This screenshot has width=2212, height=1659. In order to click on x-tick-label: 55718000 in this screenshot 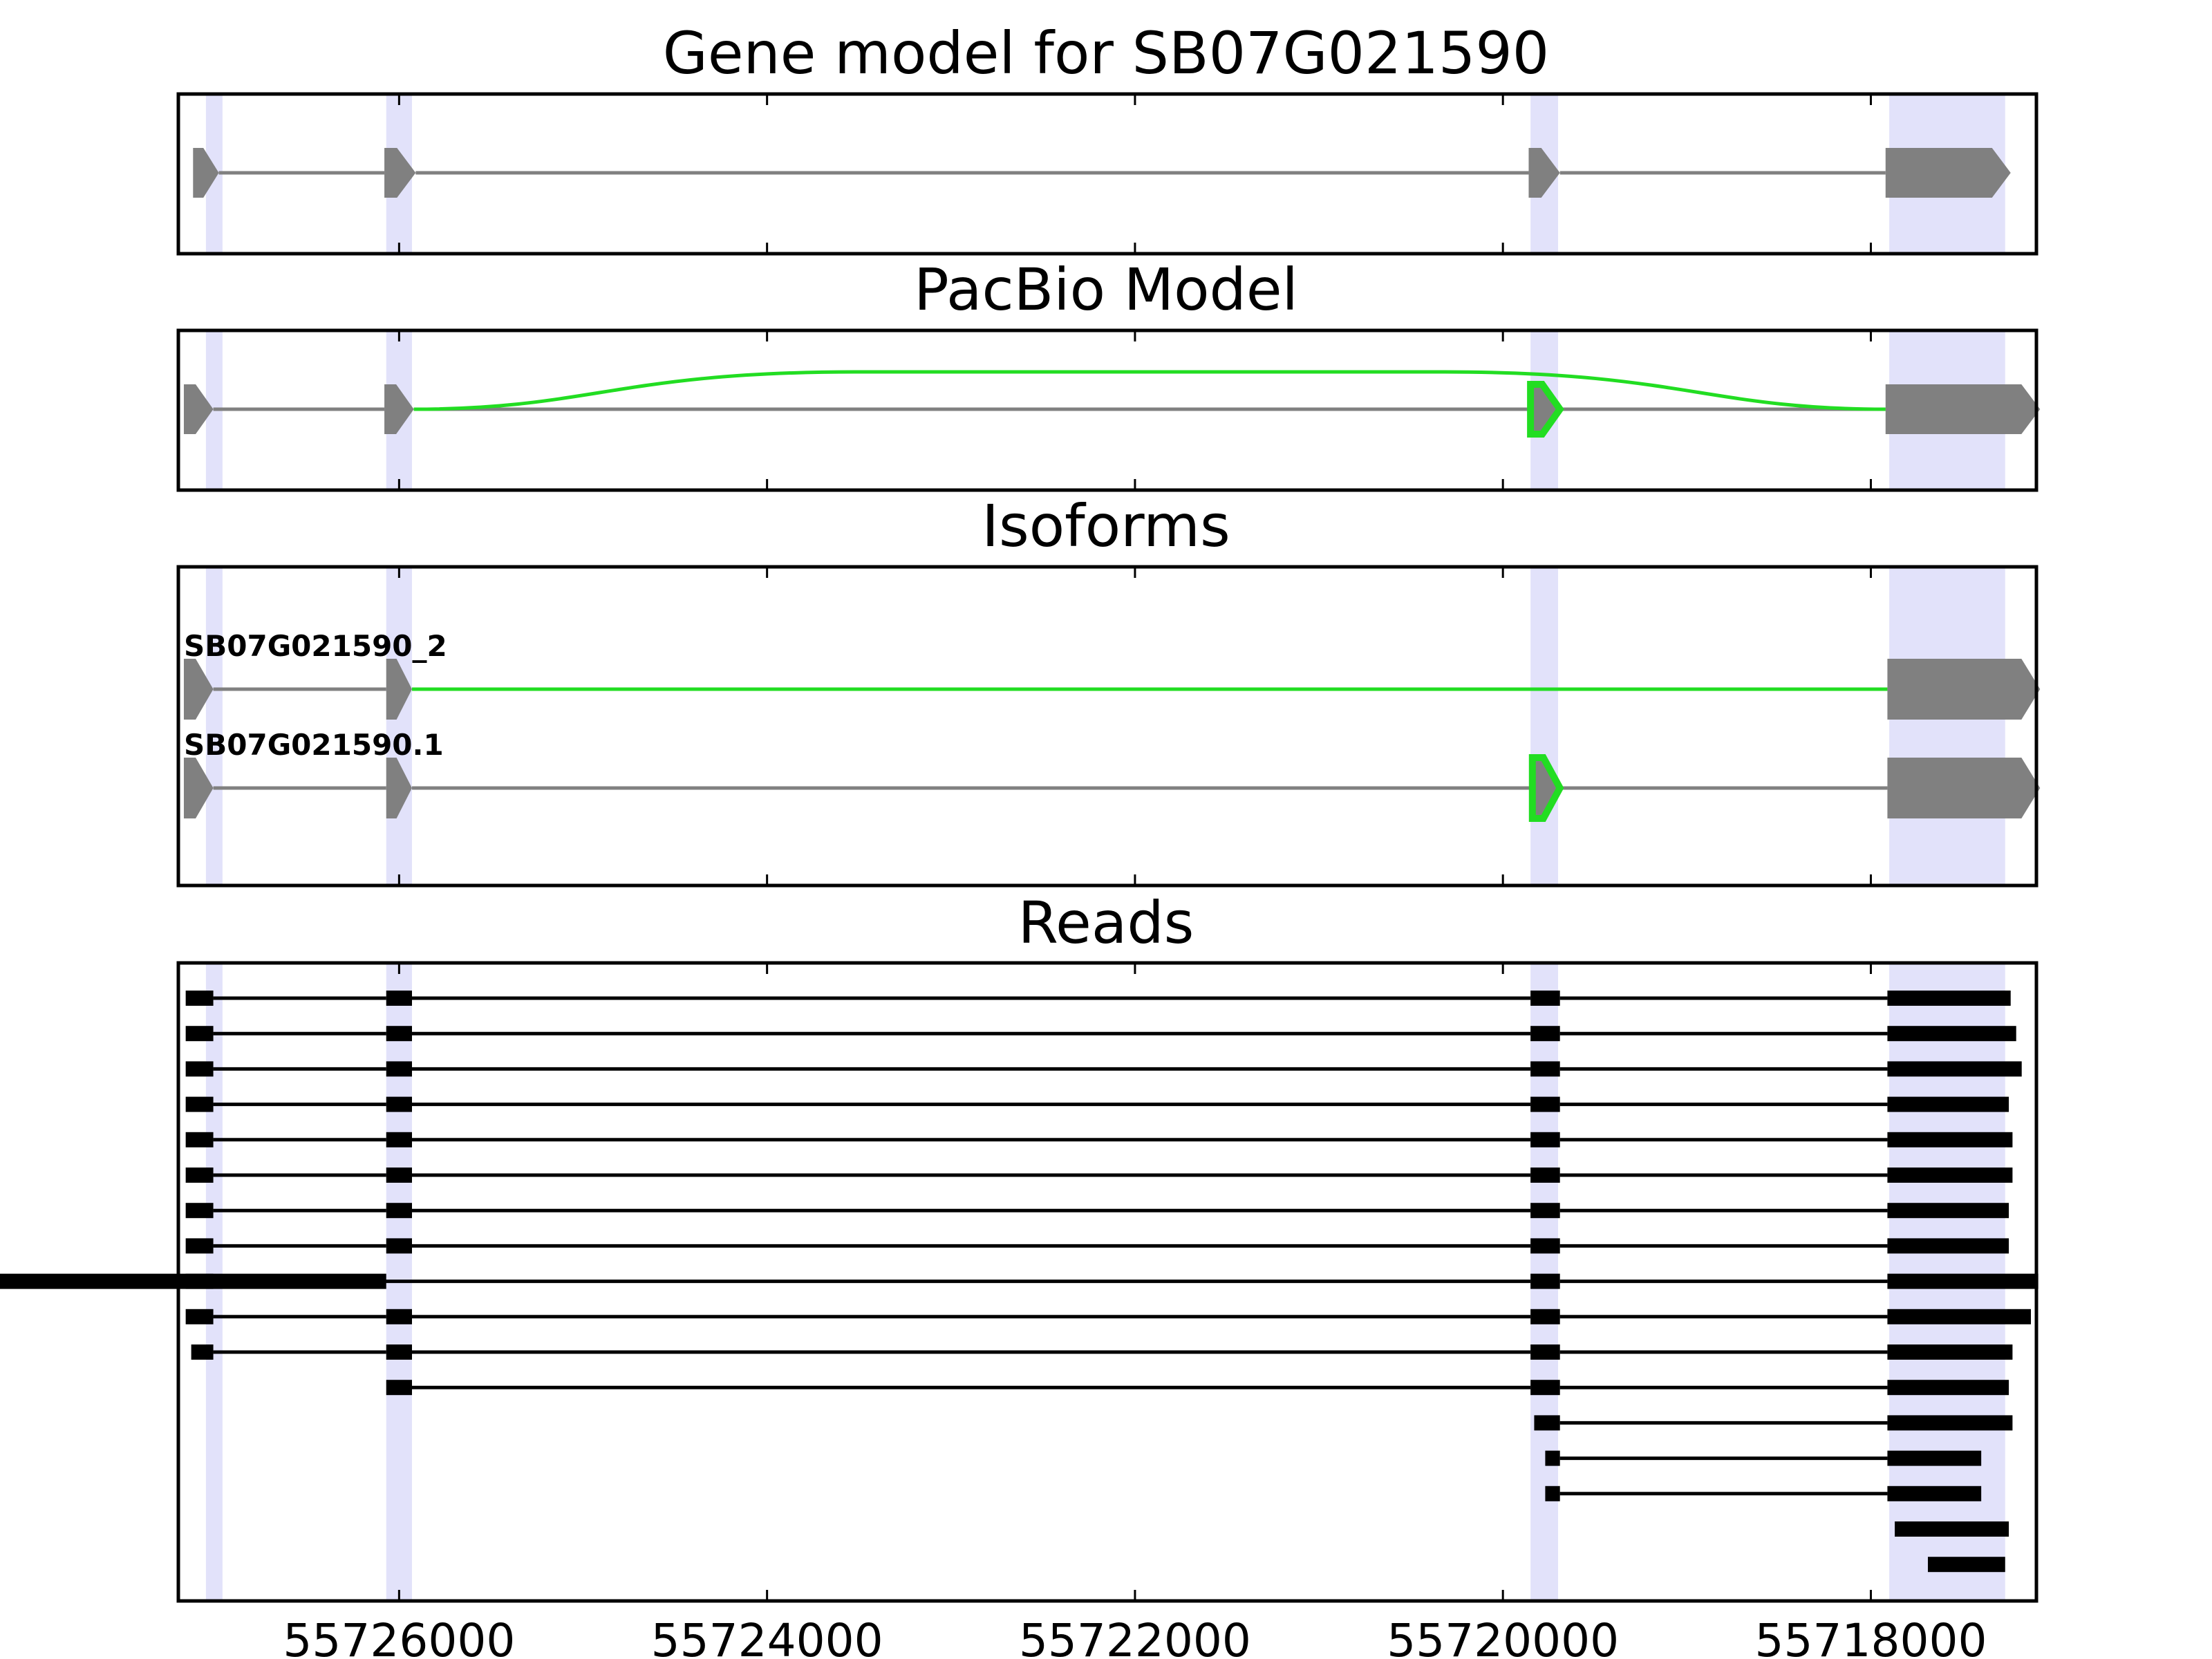, I will do `click(1871, 1637)`.